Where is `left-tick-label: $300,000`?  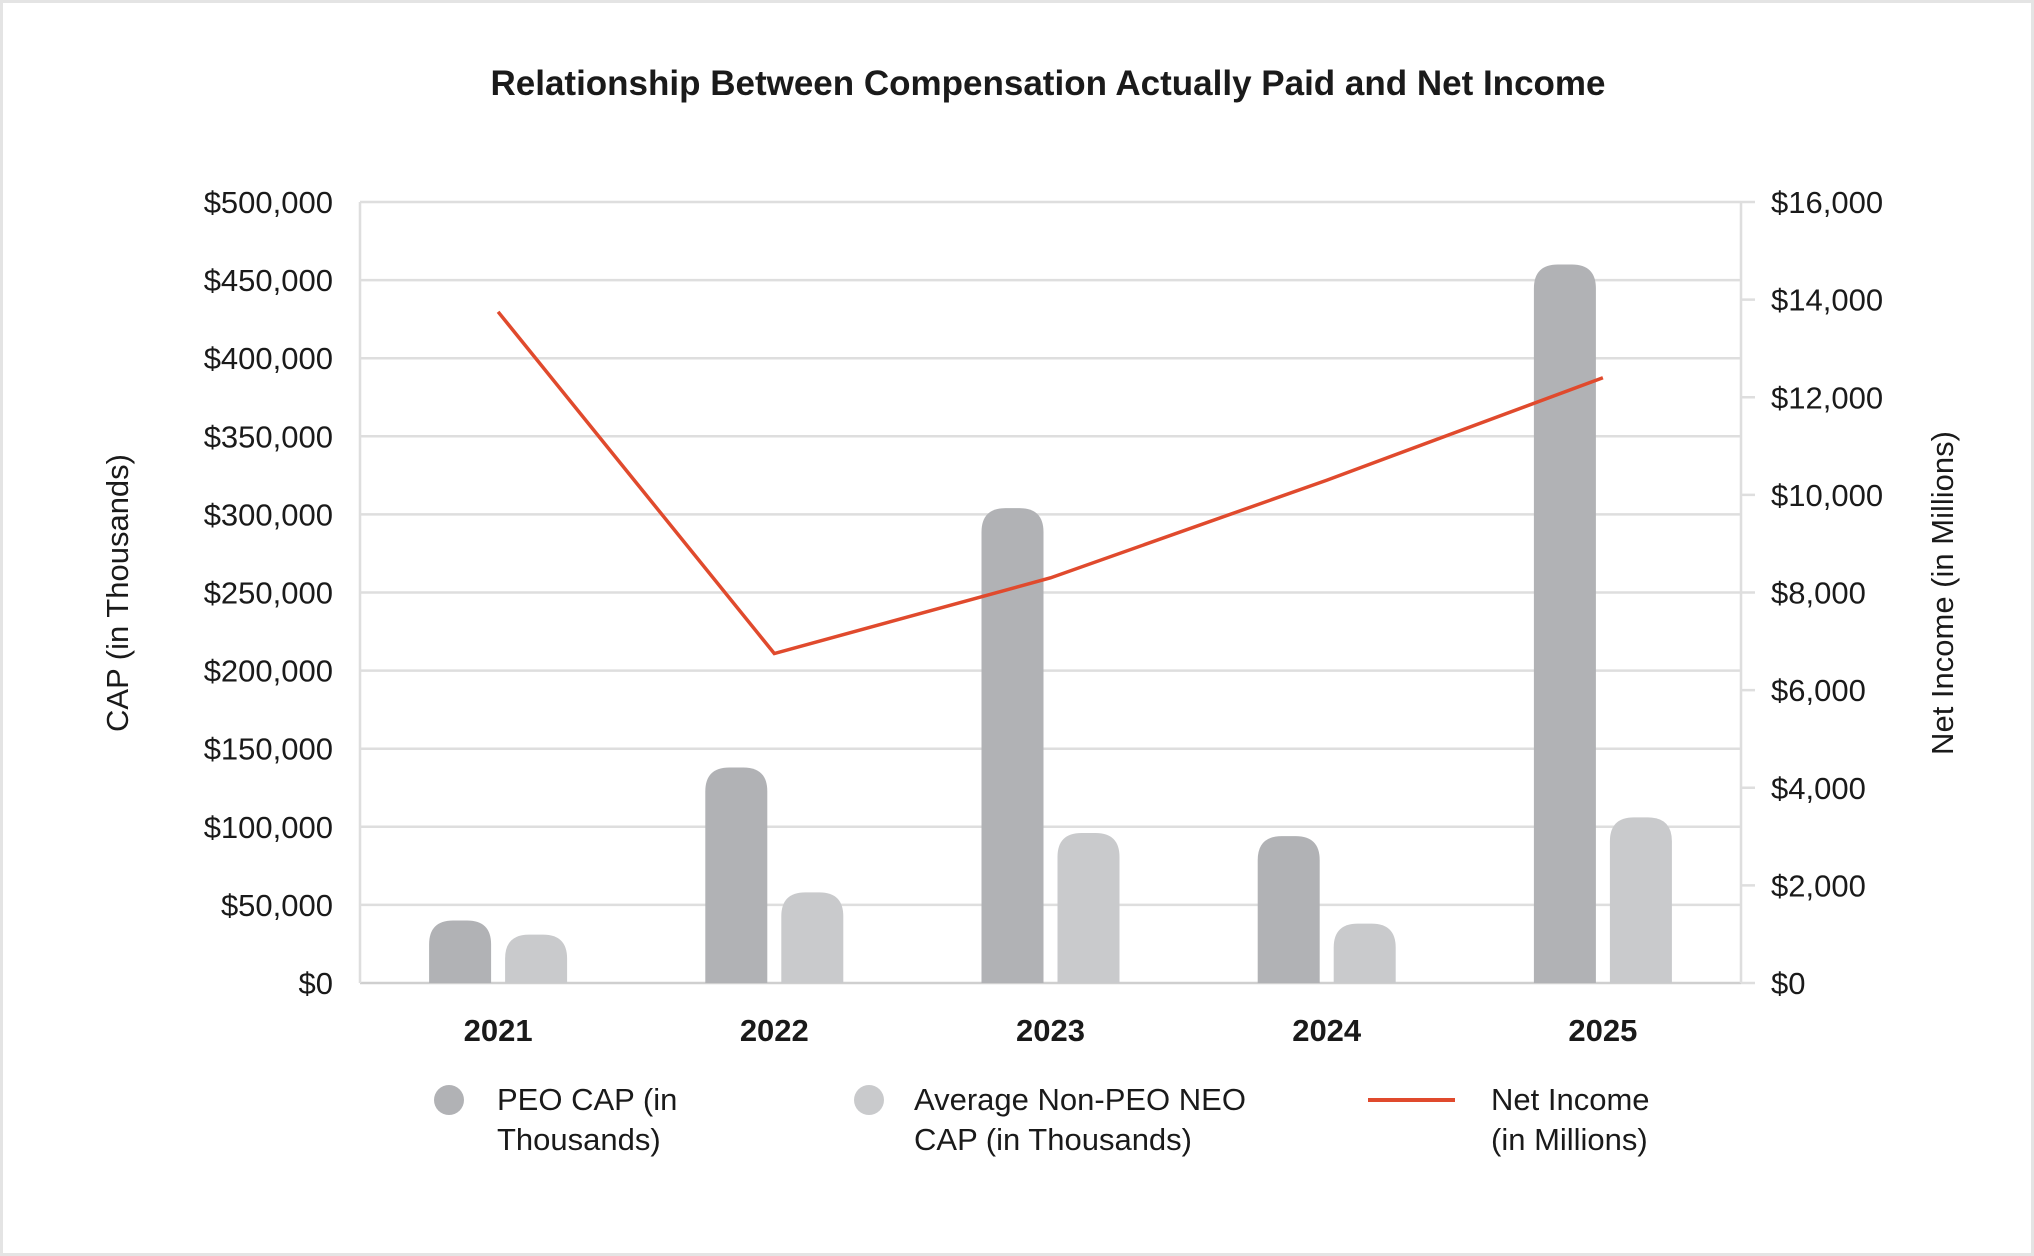
left-tick-label: $300,000 is located at coordinates (268, 514).